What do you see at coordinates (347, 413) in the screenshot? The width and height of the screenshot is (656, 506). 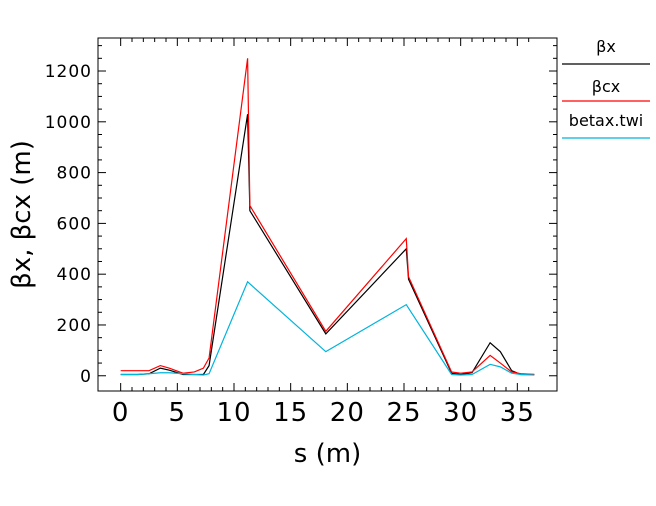 I see `x-tick-label: 20` at bounding box center [347, 413].